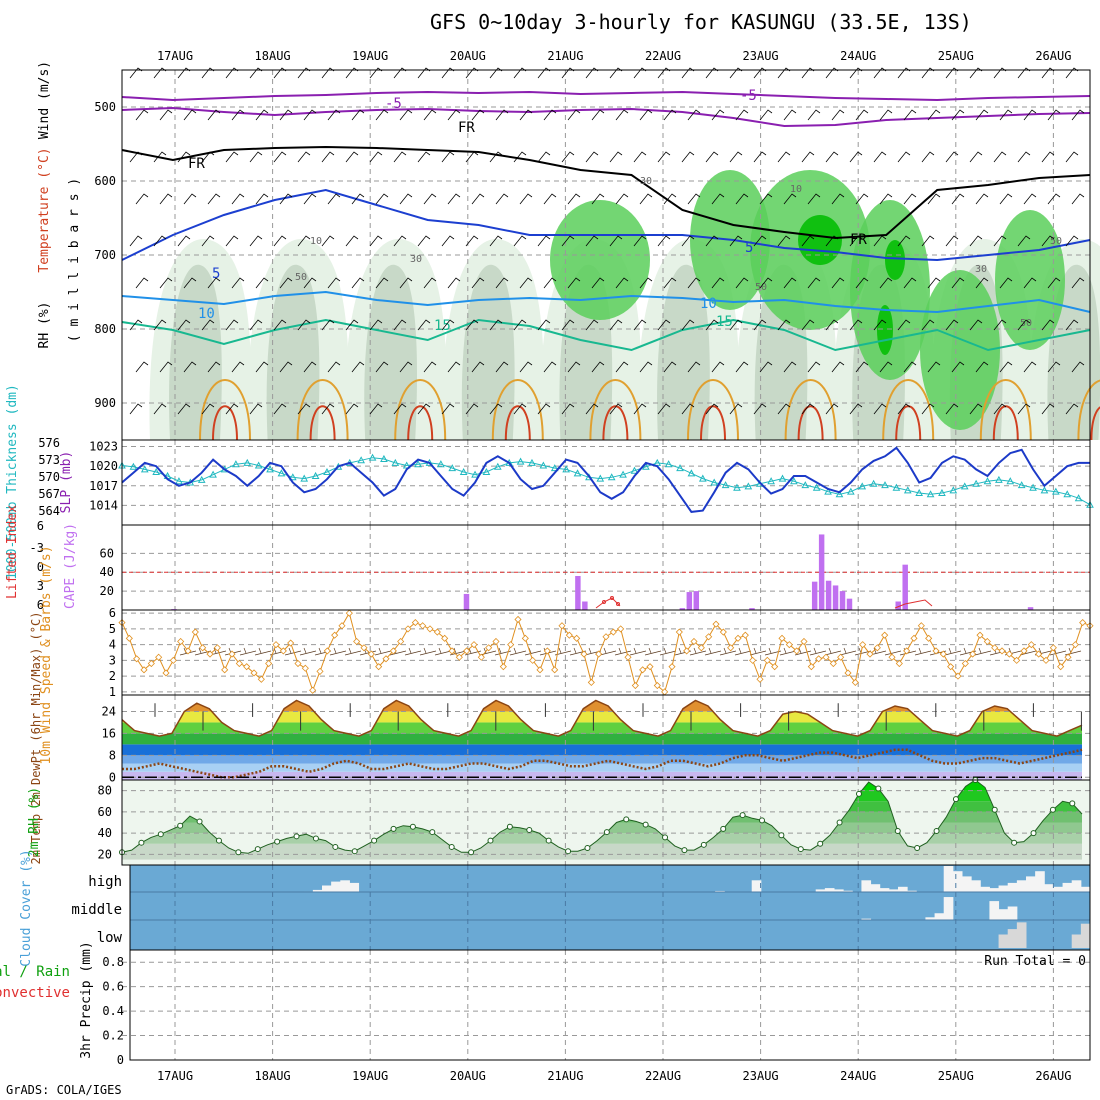 The image size is (1100, 1100). What do you see at coordinates (105, 833) in the screenshot?
I see `y-tick-label: 40` at bounding box center [105, 833].